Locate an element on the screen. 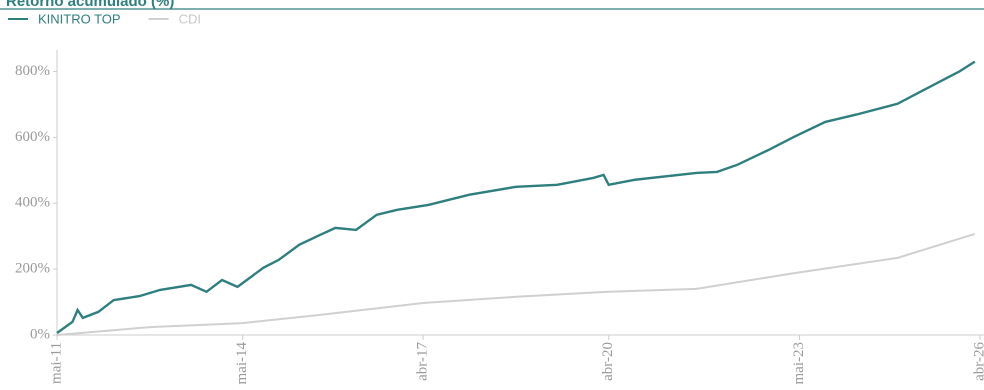 The image size is (984, 390). y-tick-label: 200% is located at coordinates (32, 269).